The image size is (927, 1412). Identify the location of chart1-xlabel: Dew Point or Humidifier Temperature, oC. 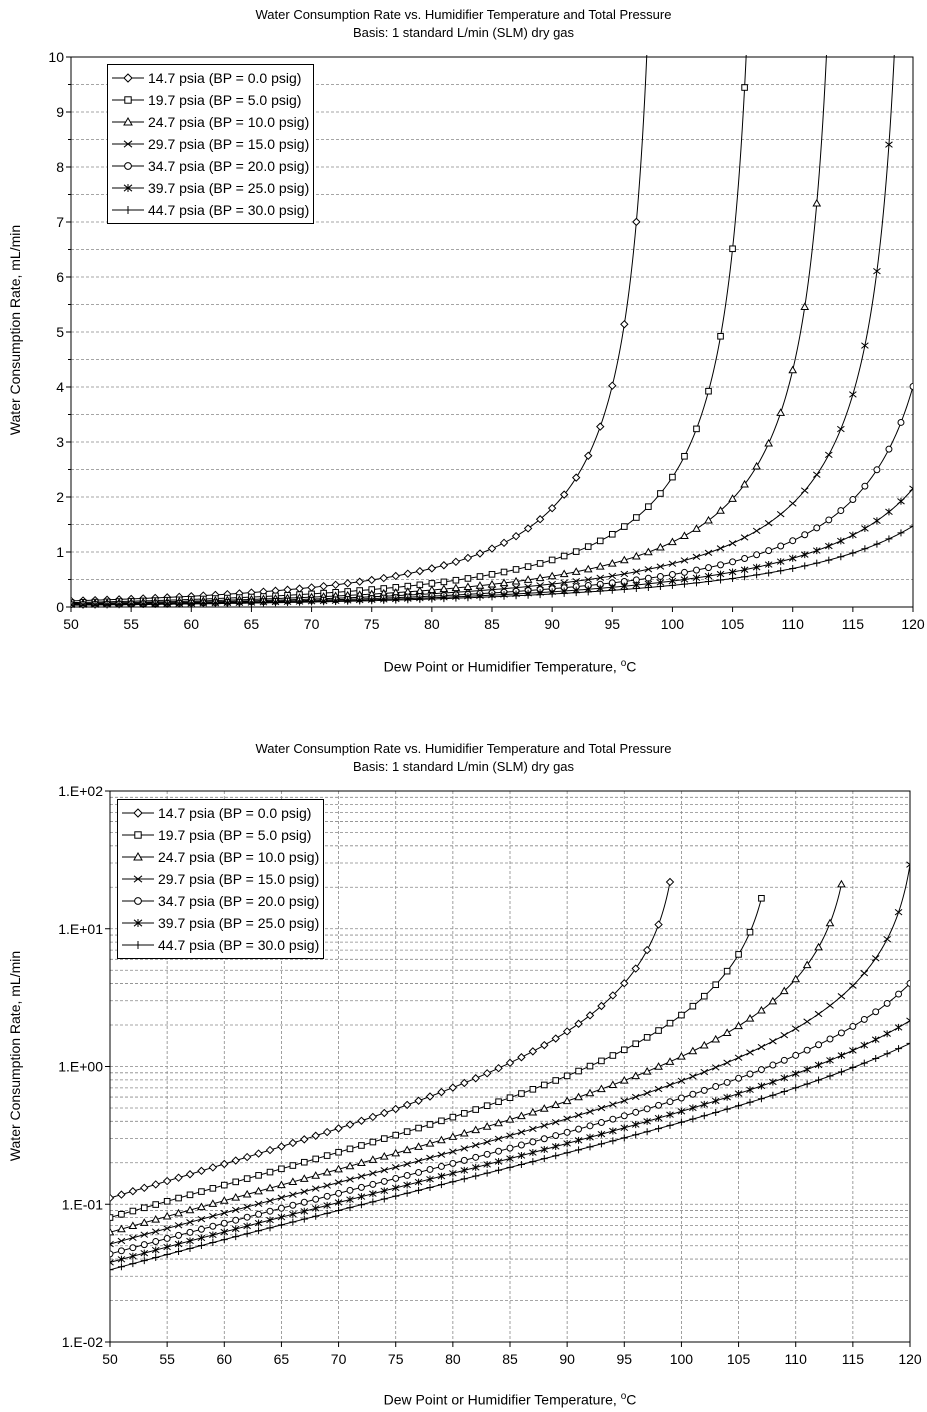
(510, 666).